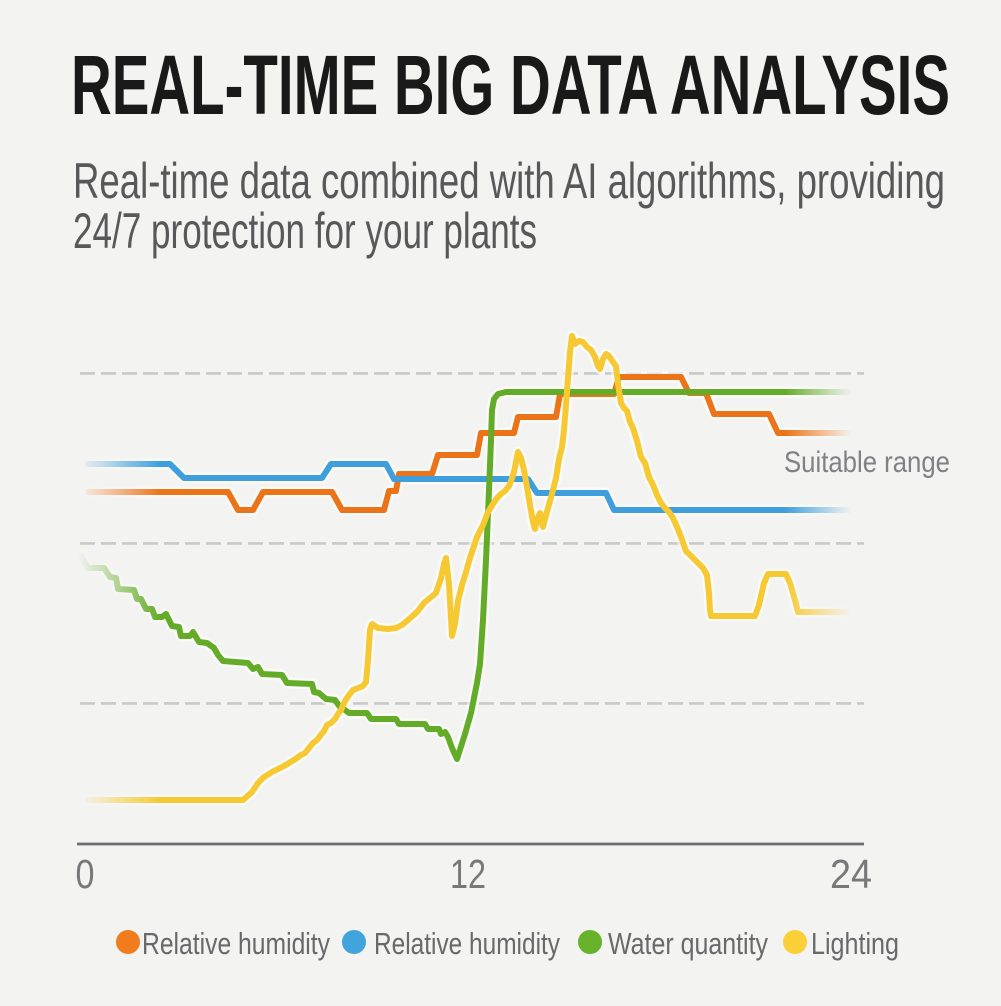 The image size is (1001, 1006). What do you see at coordinates (688, 943) in the screenshot?
I see `legend-label-green: Water quantity` at bounding box center [688, 943].